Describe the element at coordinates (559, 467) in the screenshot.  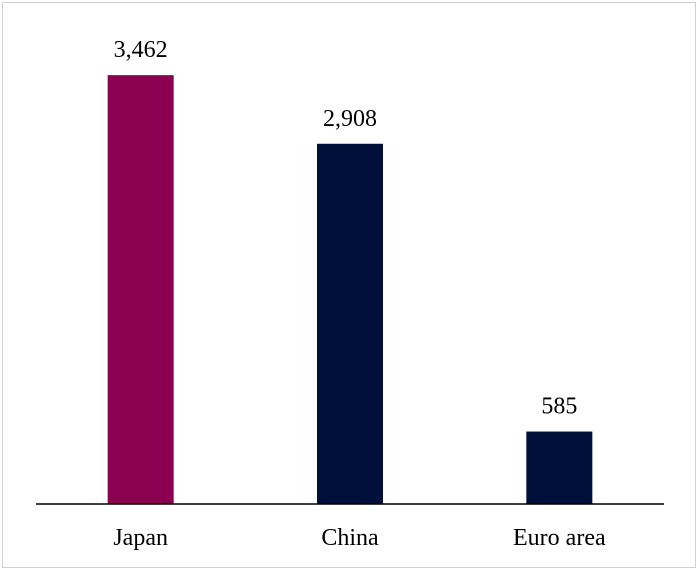
I see `bar-euro-area` at that location.